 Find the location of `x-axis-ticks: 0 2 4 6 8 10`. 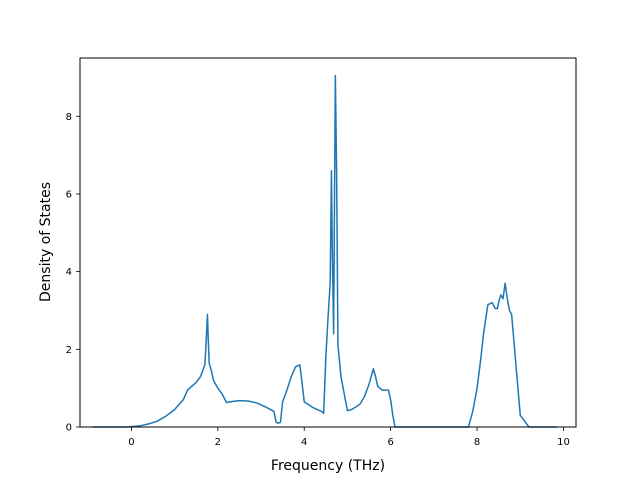

x-axis-ticks: 0 2 4 6 8 10 is located at coordinates (349, 437).